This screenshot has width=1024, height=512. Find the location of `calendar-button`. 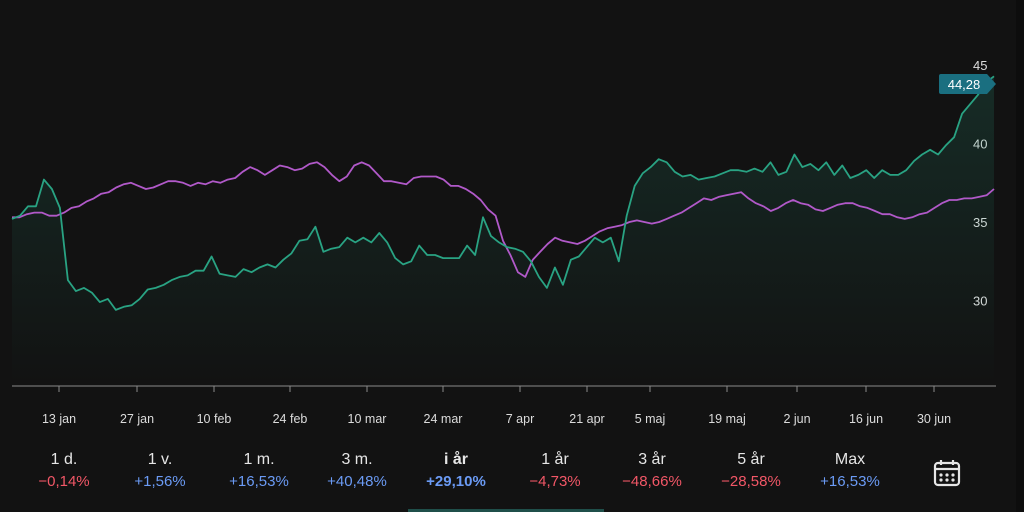

calendar-button is located at coordinates (947, 473).